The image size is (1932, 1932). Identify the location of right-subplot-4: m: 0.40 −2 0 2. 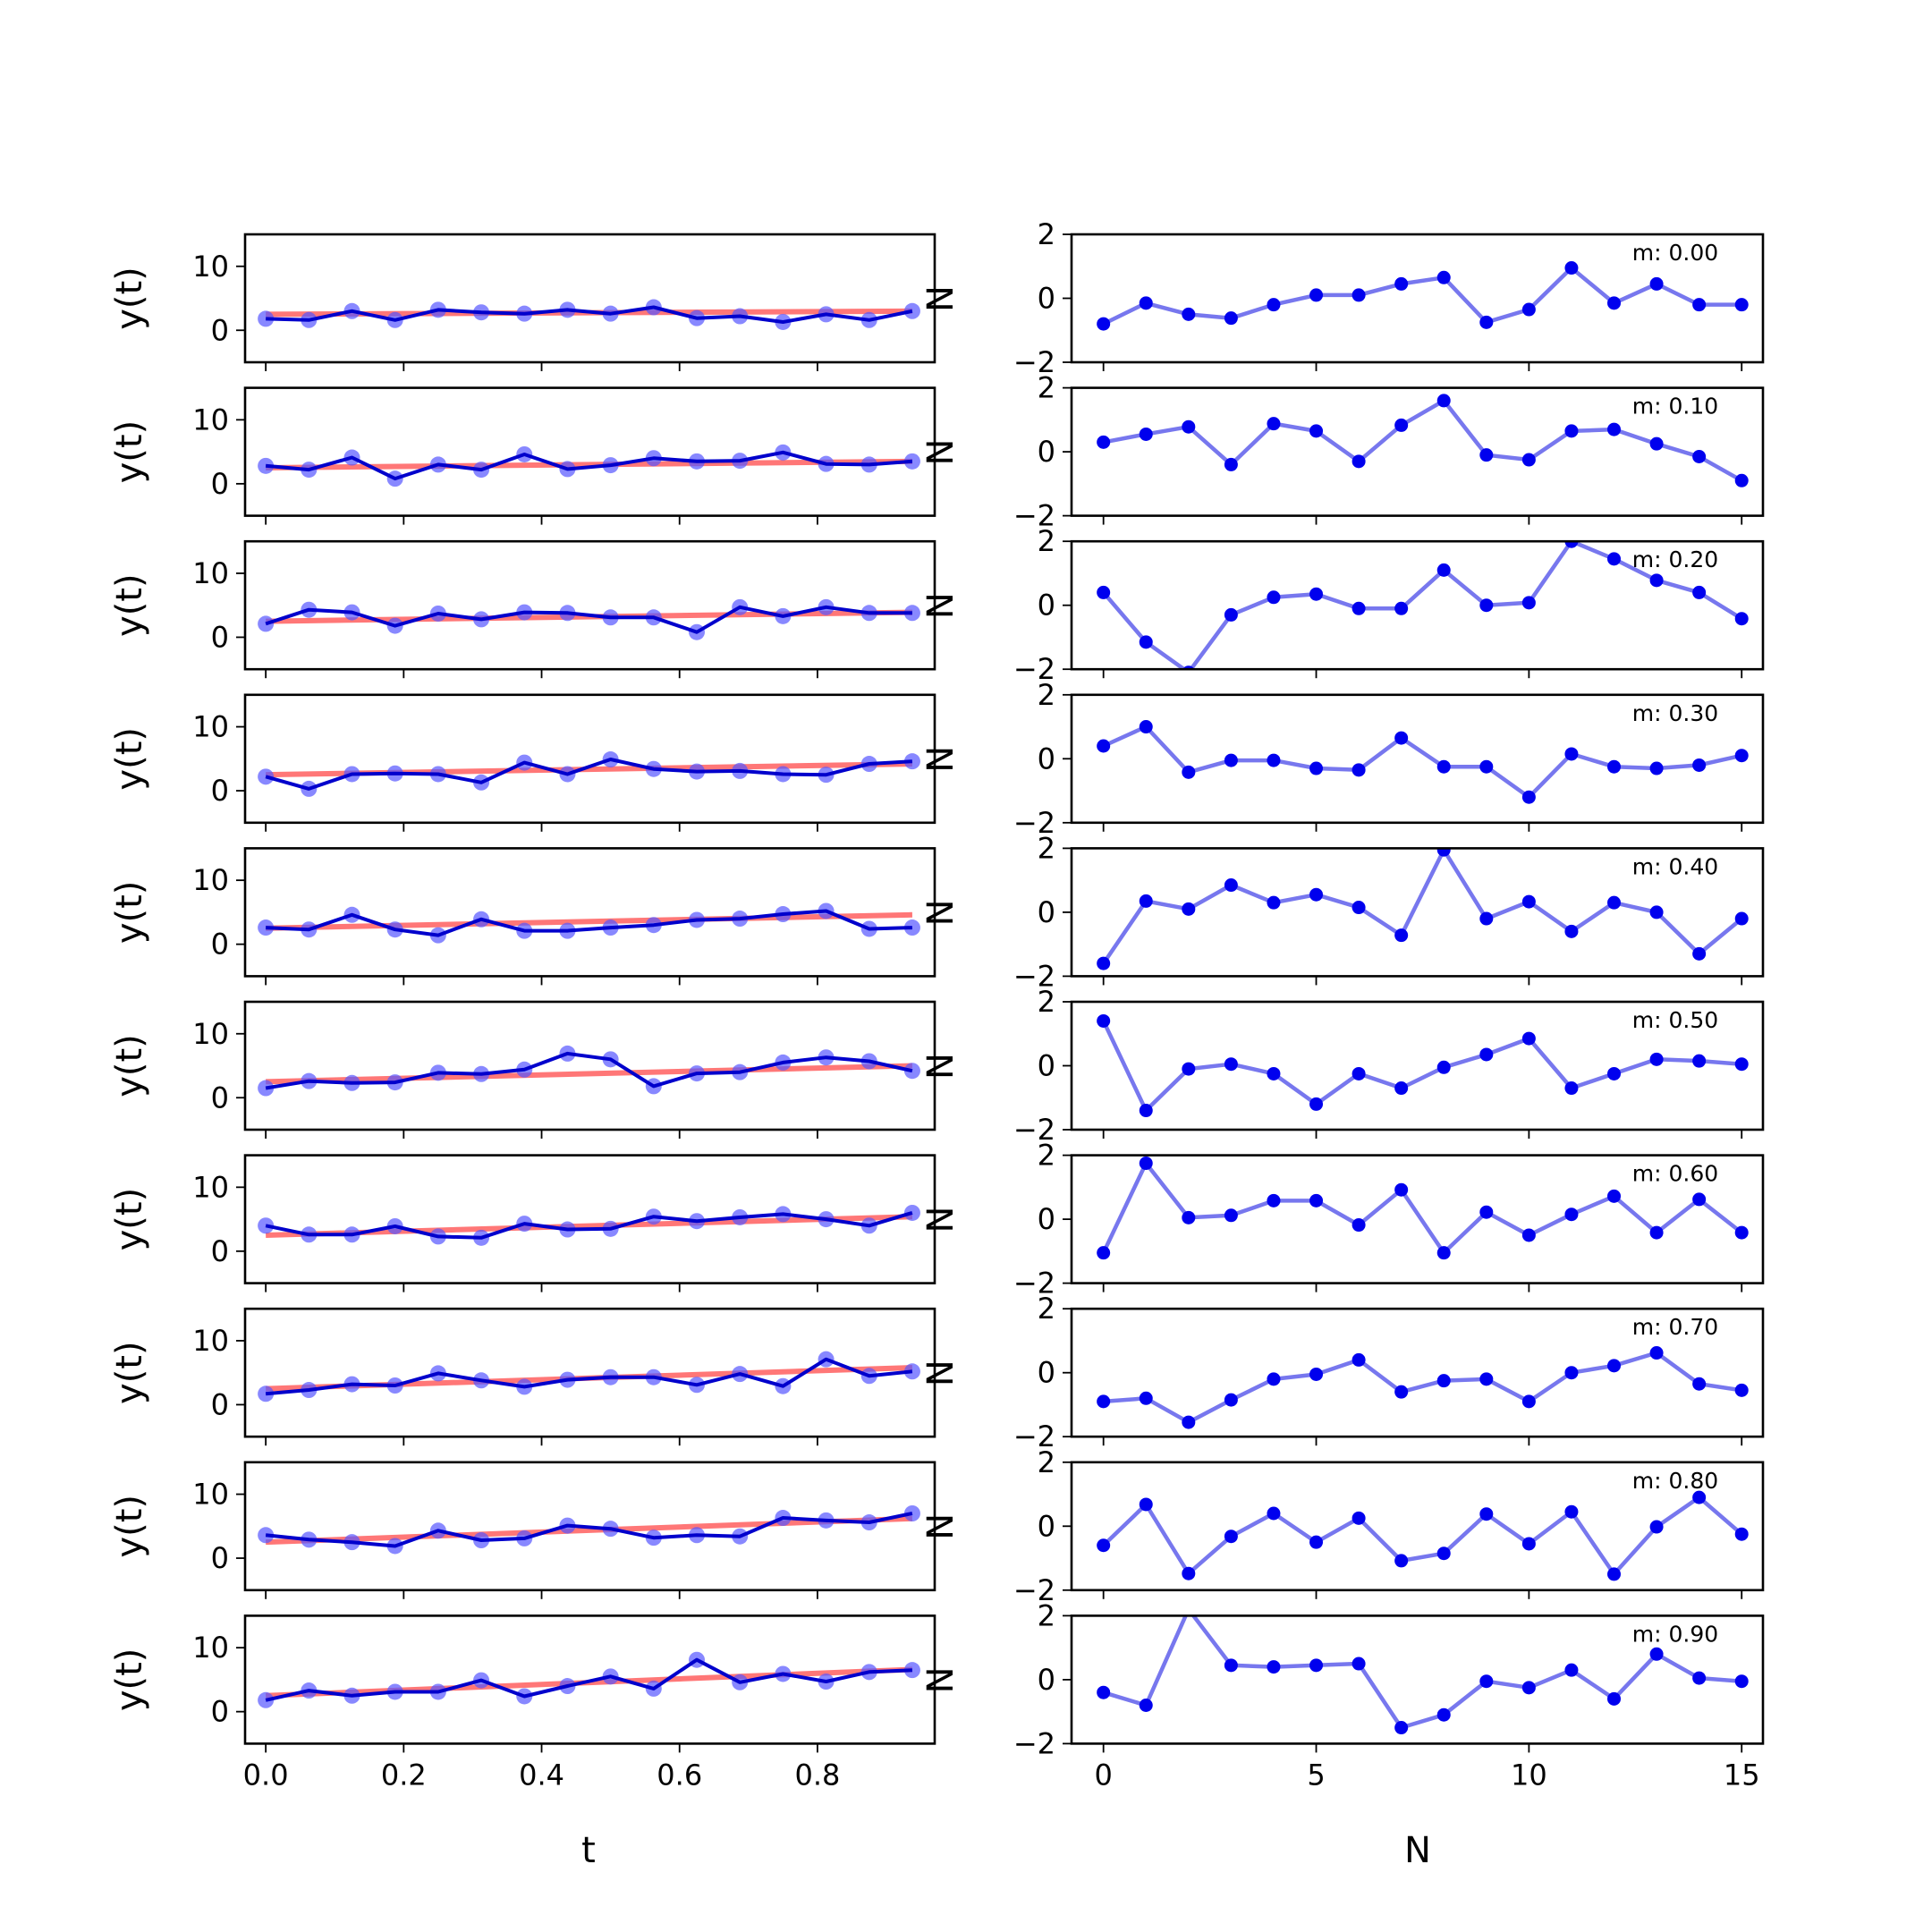
(1389, 912).